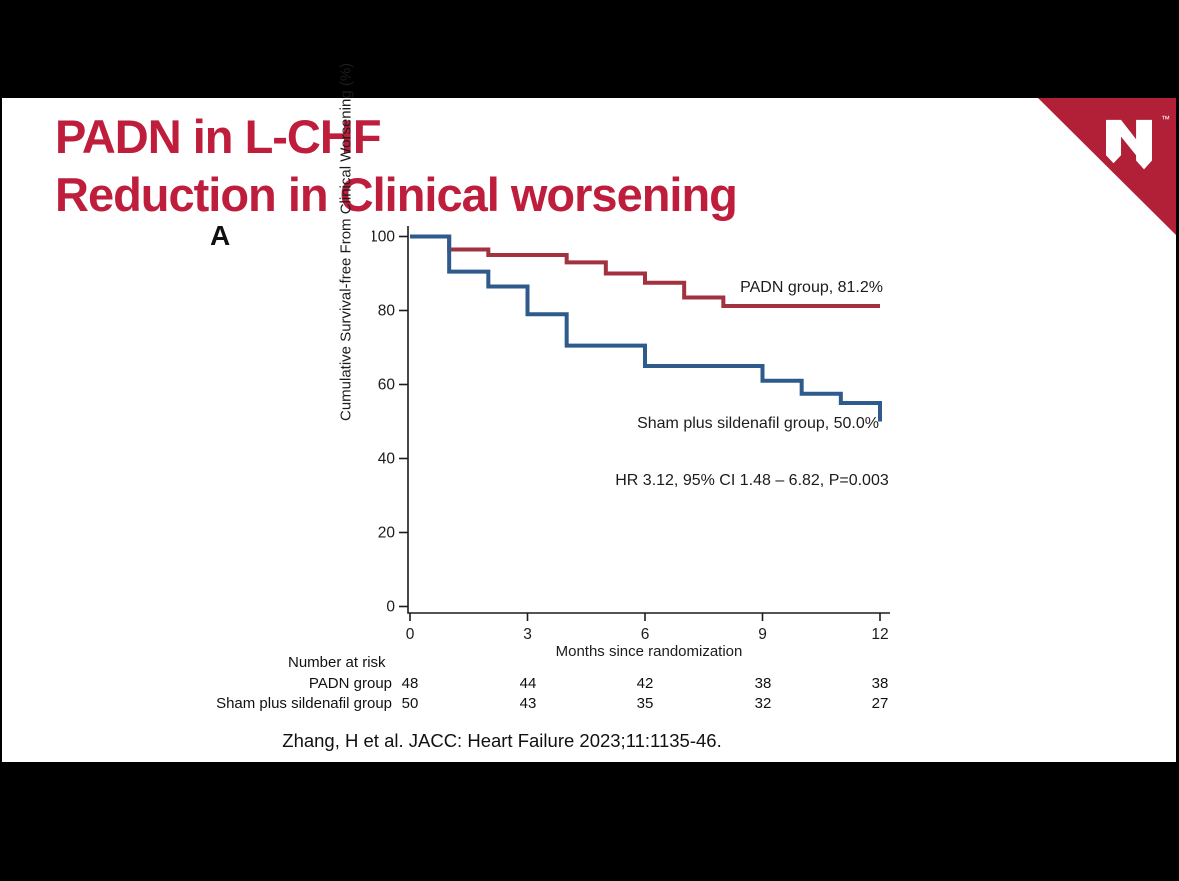 The image size is (1179, 881). I want to click on risk-value: 44, so click(528, 683).